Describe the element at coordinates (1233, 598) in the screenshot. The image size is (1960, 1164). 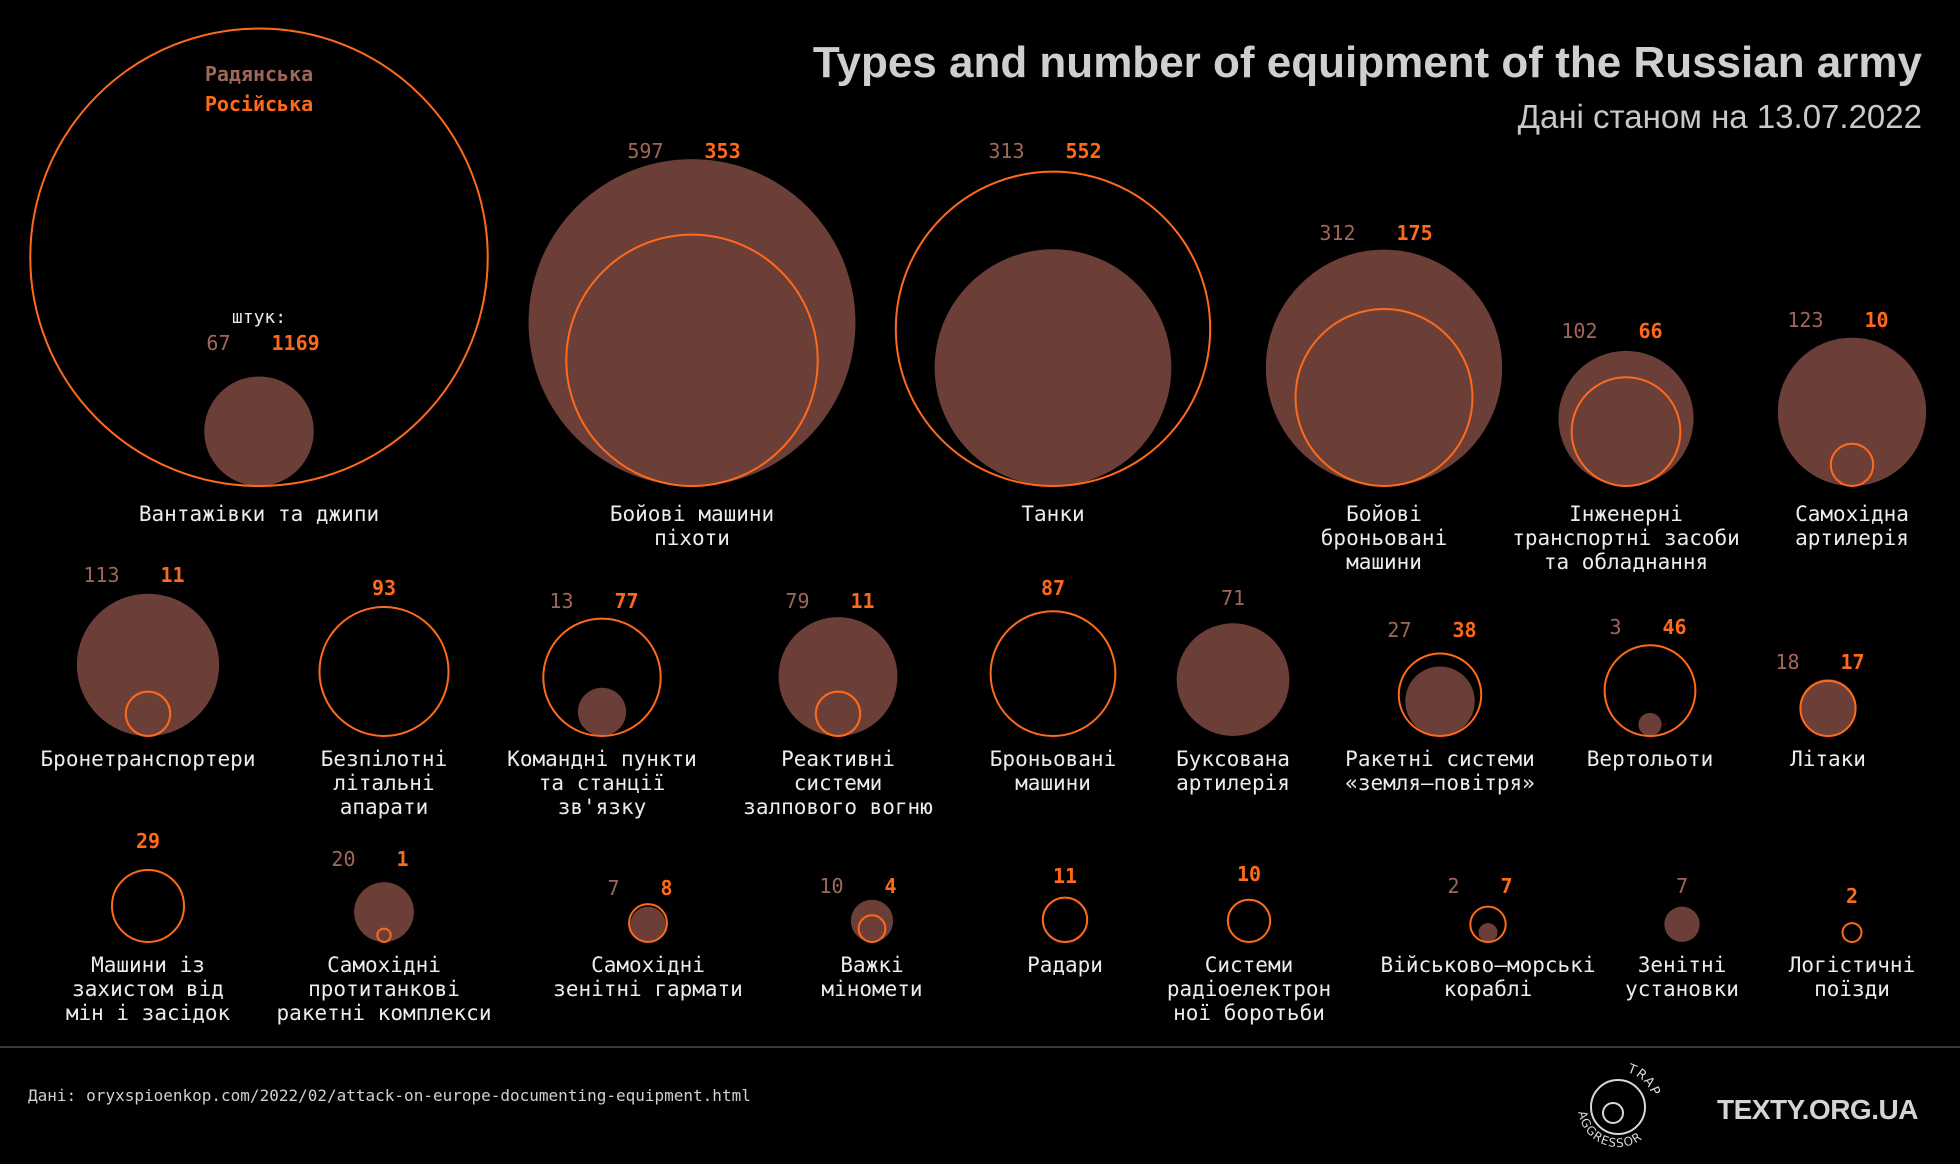
I see `soviet-value: 71` at that location.